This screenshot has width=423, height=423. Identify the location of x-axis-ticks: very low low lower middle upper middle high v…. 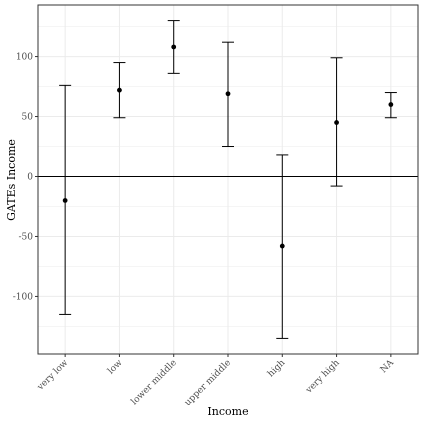
(215, 381).